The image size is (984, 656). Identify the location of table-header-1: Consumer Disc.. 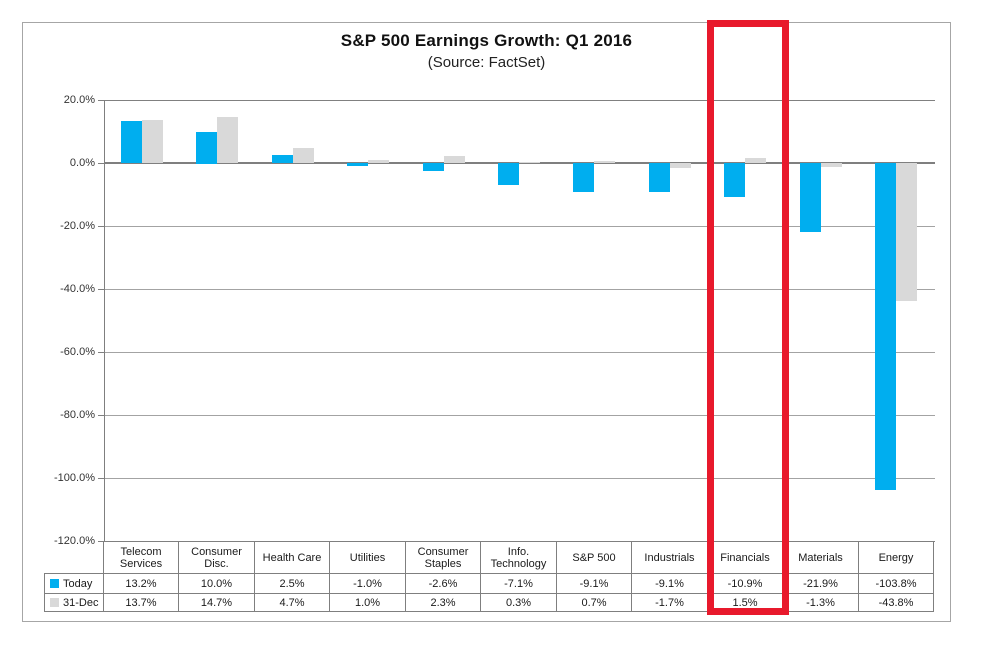
(216, 557).